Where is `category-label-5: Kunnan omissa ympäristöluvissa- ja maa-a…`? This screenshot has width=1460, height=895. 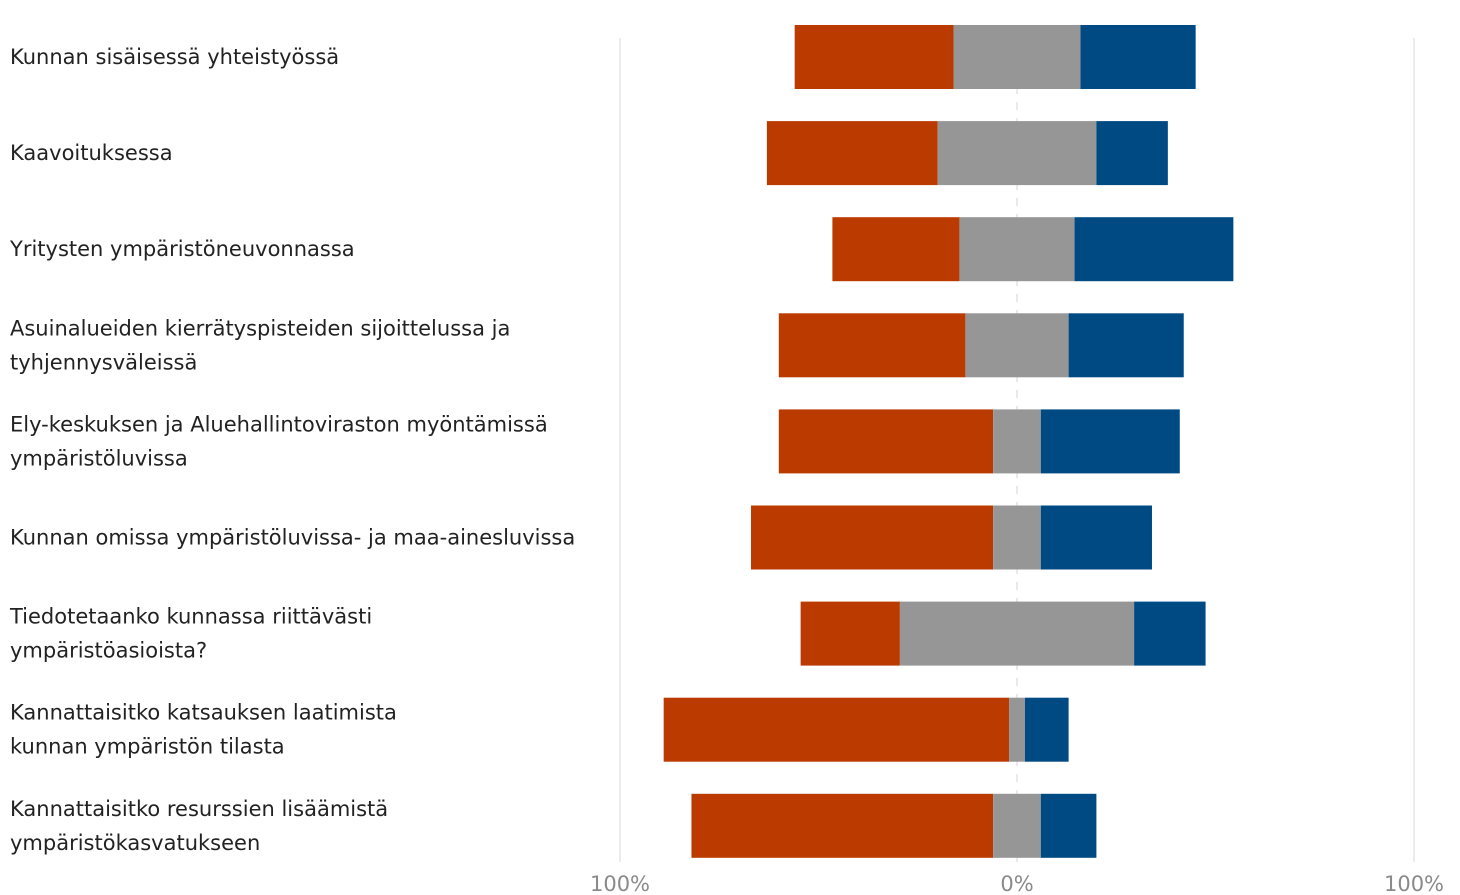
category-label-5: Kunnan omissa ympäristöluvissa- ja maa-a… is located at coordinates (292, 538).